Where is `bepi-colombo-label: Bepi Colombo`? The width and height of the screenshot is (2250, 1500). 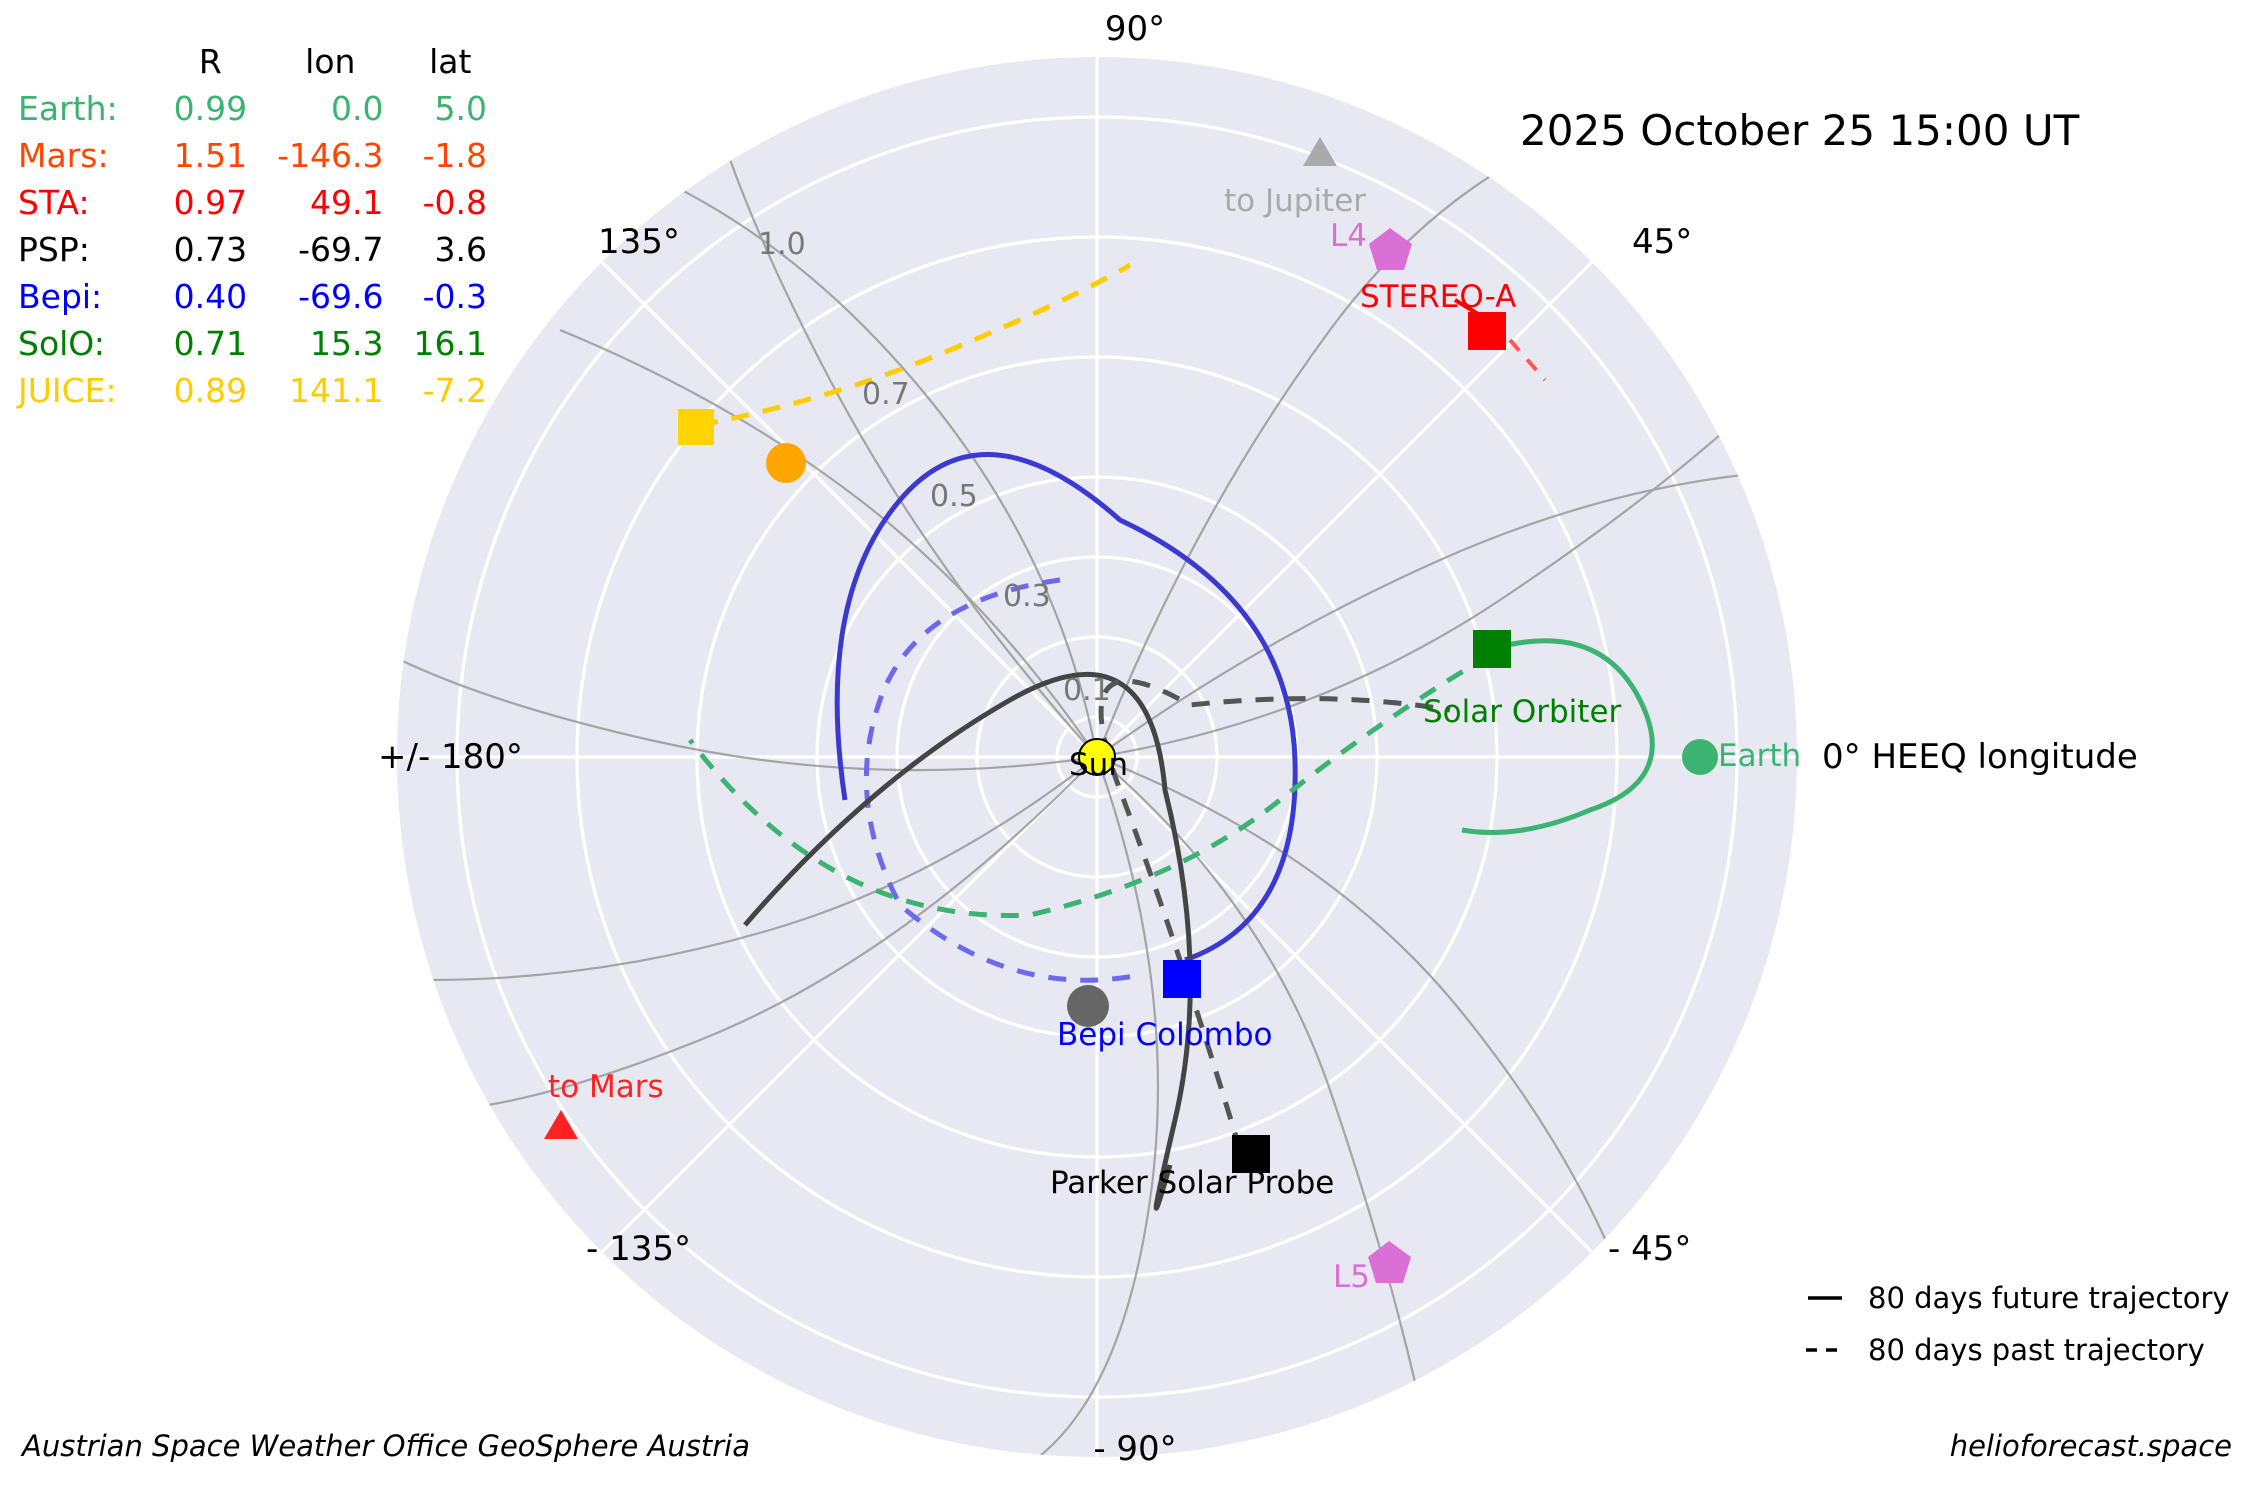
bepi-colombo-label: Bepi Colombo is located at coordinates (1165, 1035).